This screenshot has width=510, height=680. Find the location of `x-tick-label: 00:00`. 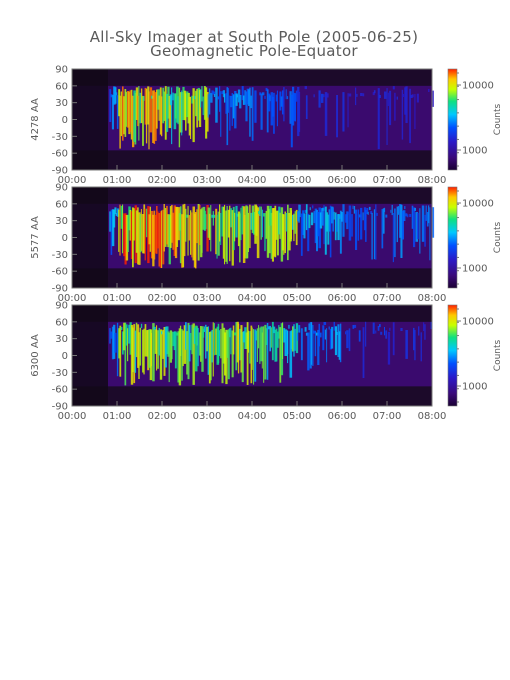

x-tick-label: 00:00 is located at coordinates (72, 298).